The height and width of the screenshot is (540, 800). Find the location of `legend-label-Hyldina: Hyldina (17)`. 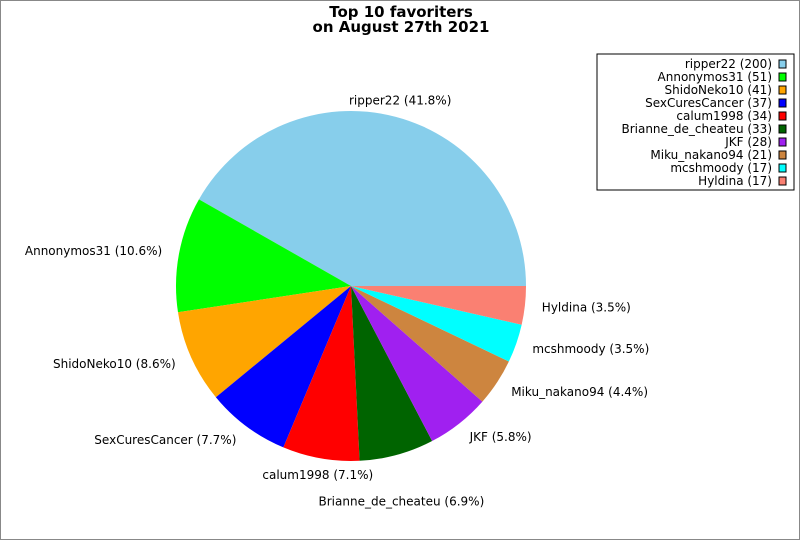

legend-label-Hyldina: Hyldina (17) is located at coordinates (735, 181).